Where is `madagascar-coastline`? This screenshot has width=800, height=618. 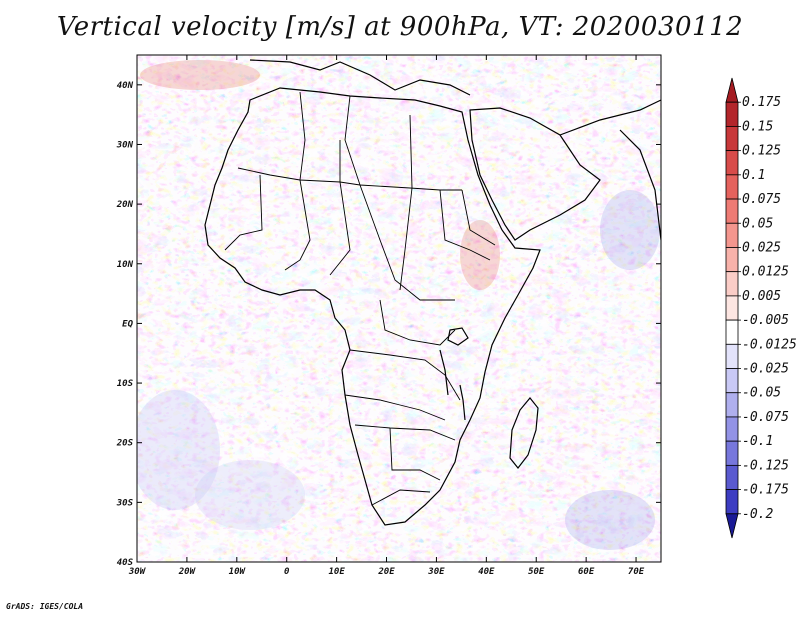
madagascar-coastline is located at coordinates (524, 433).